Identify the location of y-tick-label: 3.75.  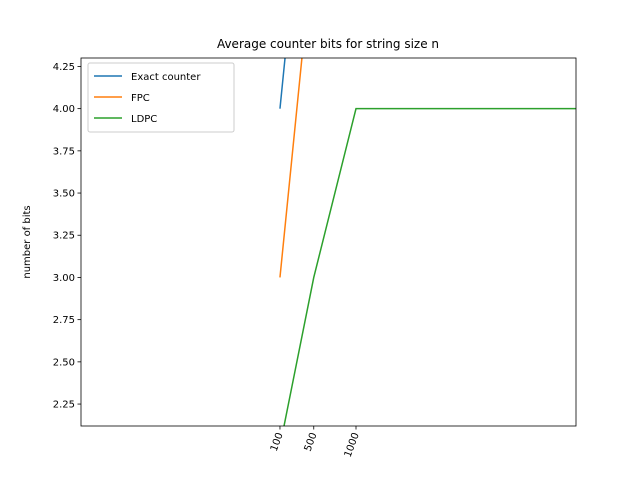
(64, 151).